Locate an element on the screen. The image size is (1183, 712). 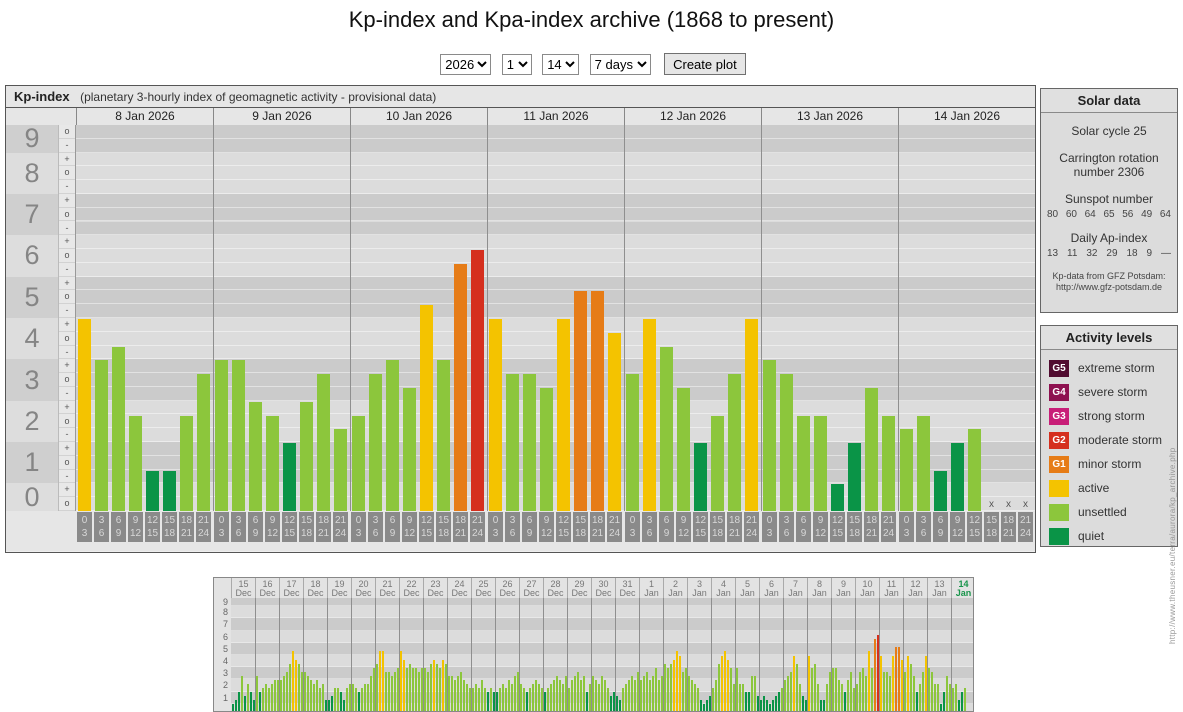
month-select: 1 is located at coordinates (516, 64).